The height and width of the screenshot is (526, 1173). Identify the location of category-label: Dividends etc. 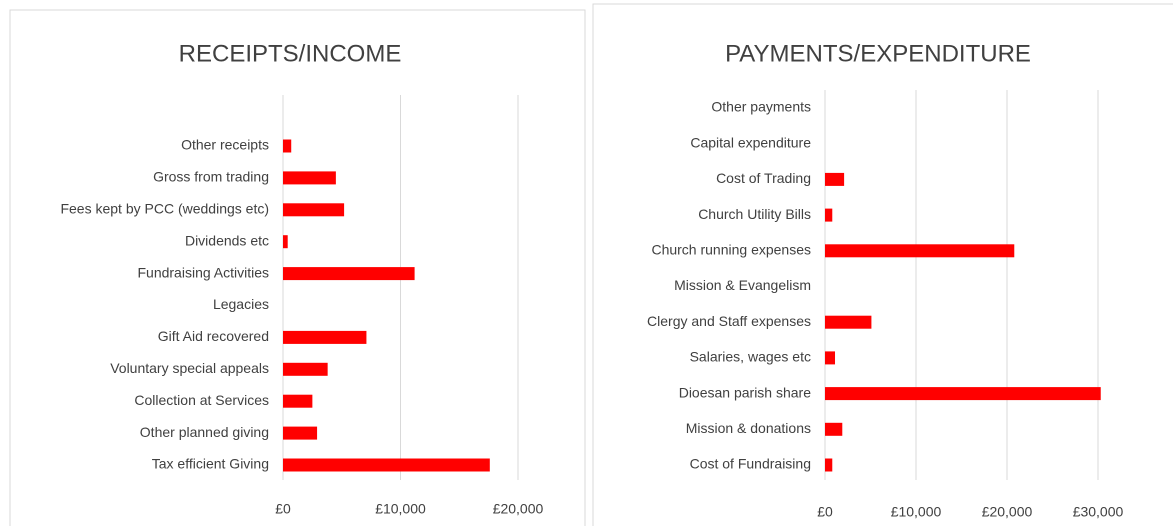
(227, 240).